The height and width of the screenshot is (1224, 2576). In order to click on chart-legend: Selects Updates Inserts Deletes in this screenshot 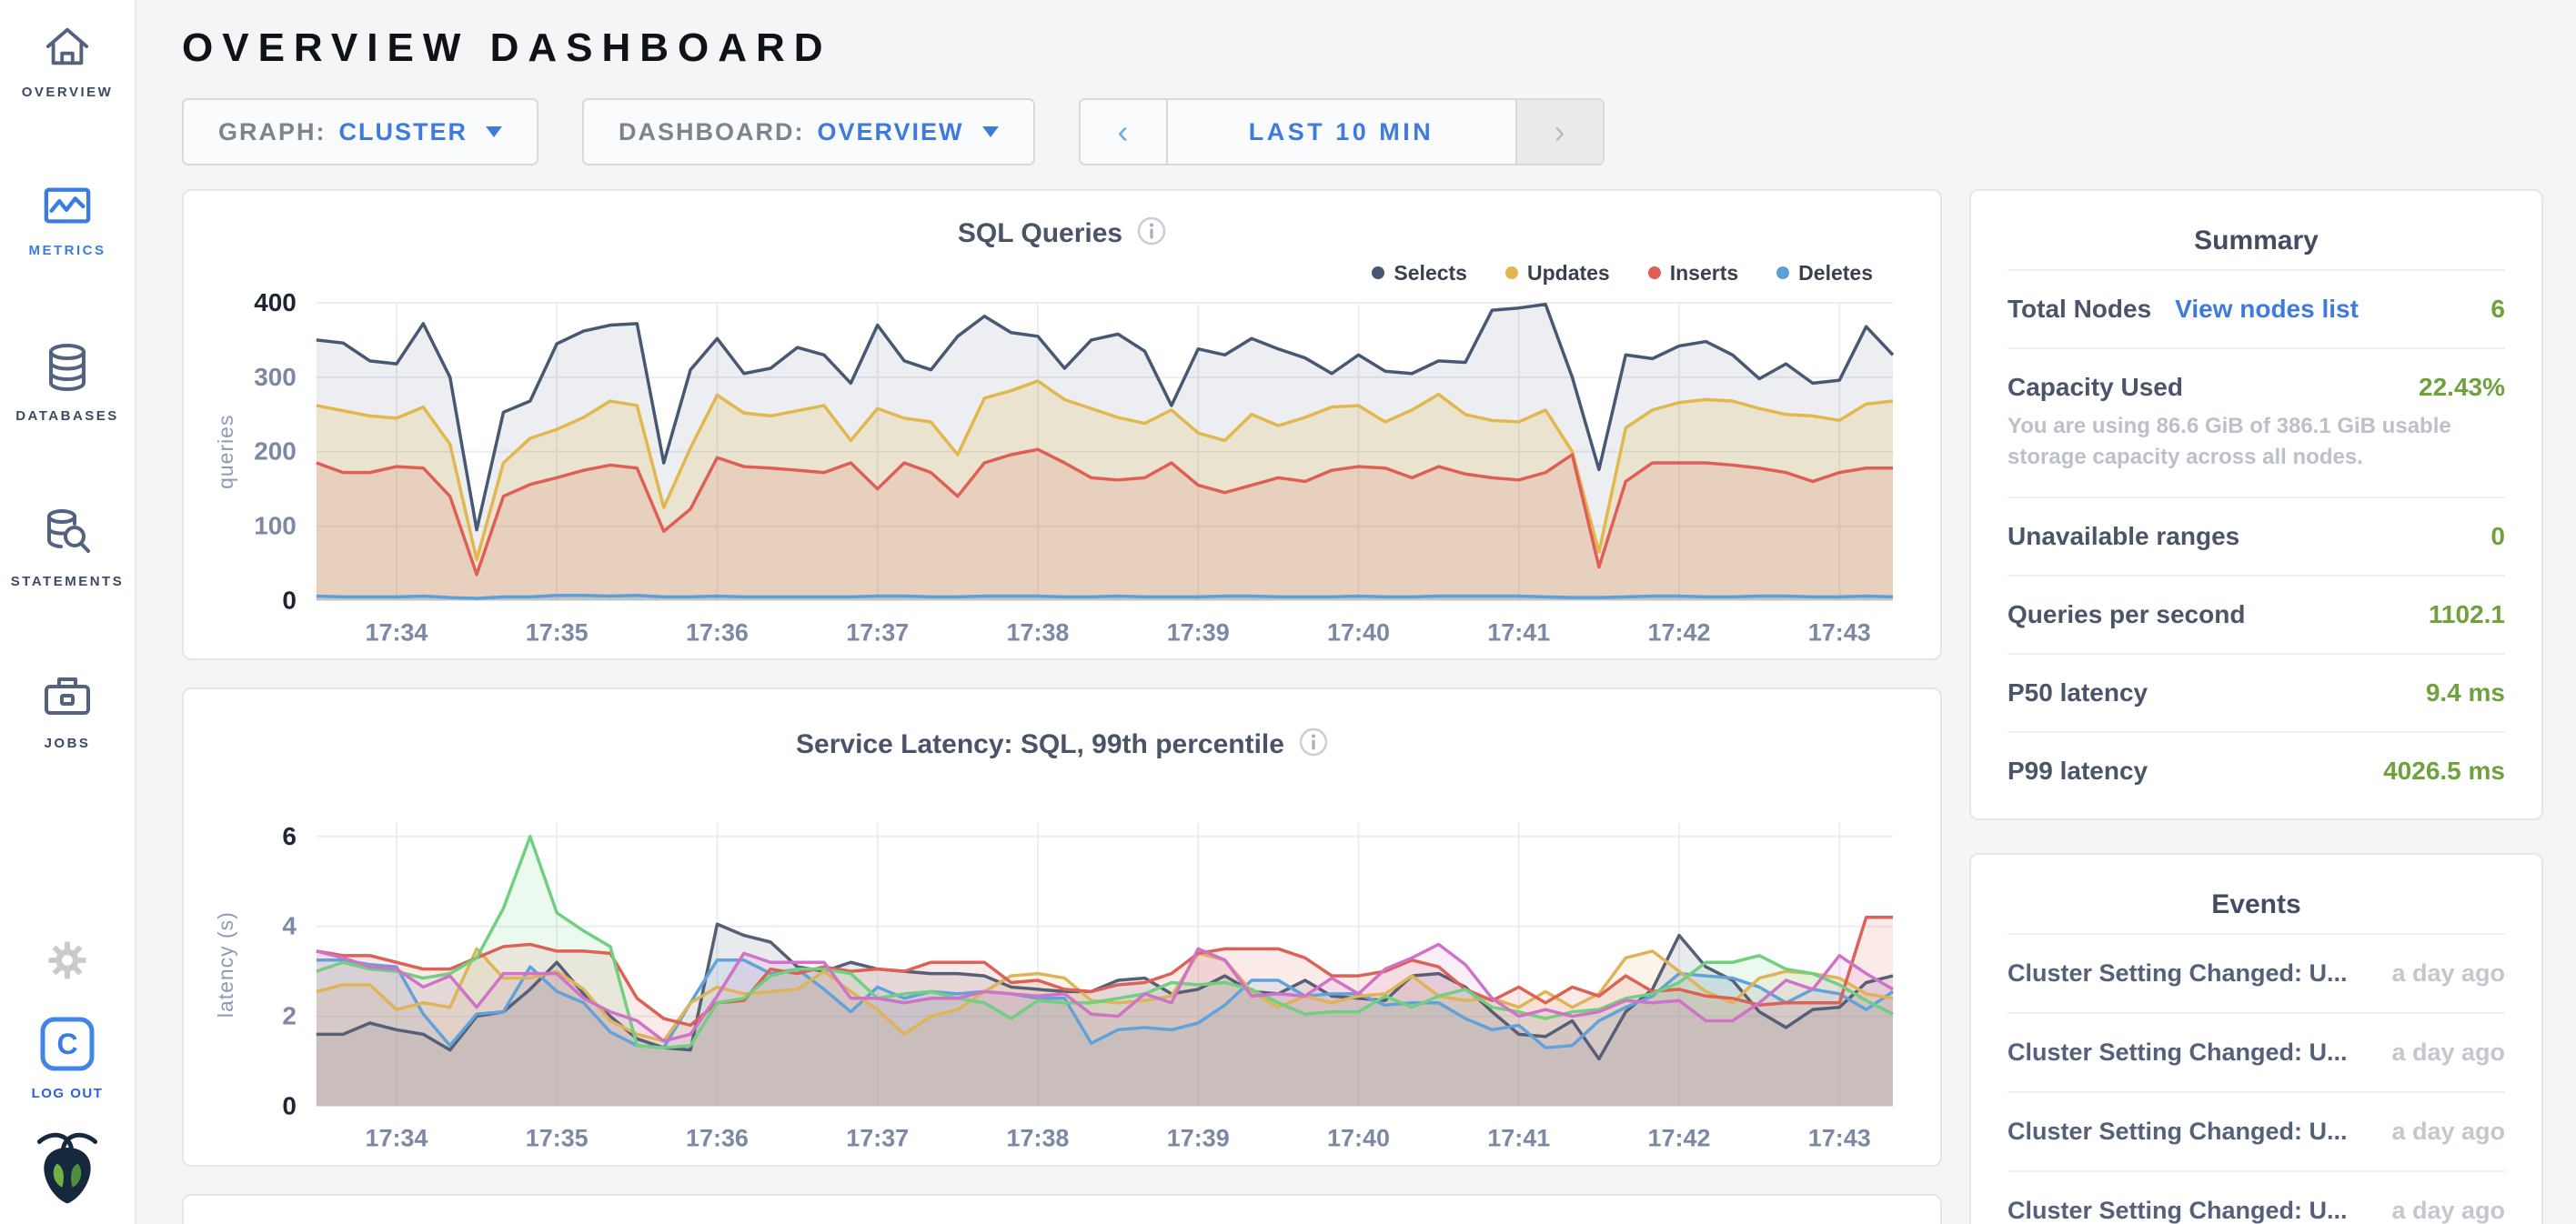, I will do `click(1041, 272)`.